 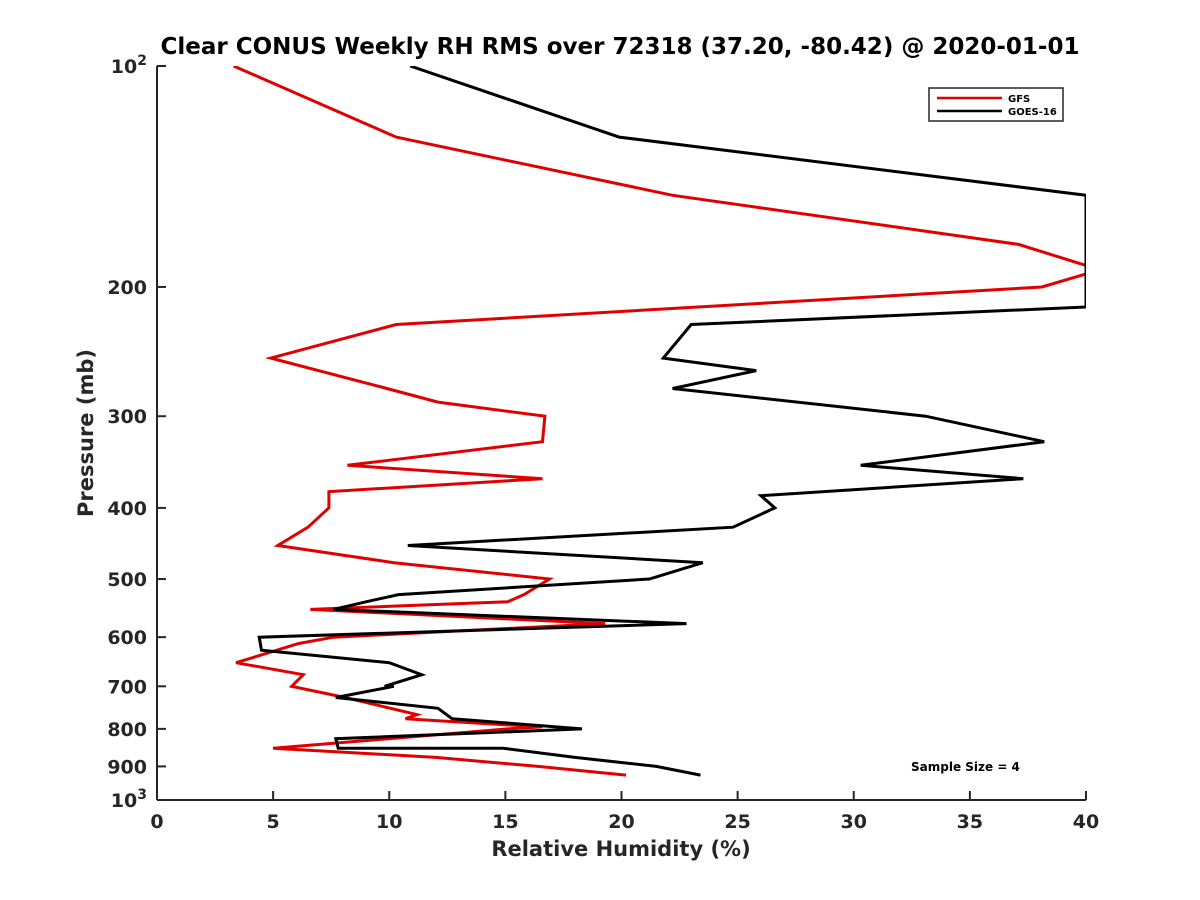 What do you see at coordinates (1032, 112) in the screenshot?
I see `legend-label-goes16: GOES-16` at bounding box center [1032, 112].